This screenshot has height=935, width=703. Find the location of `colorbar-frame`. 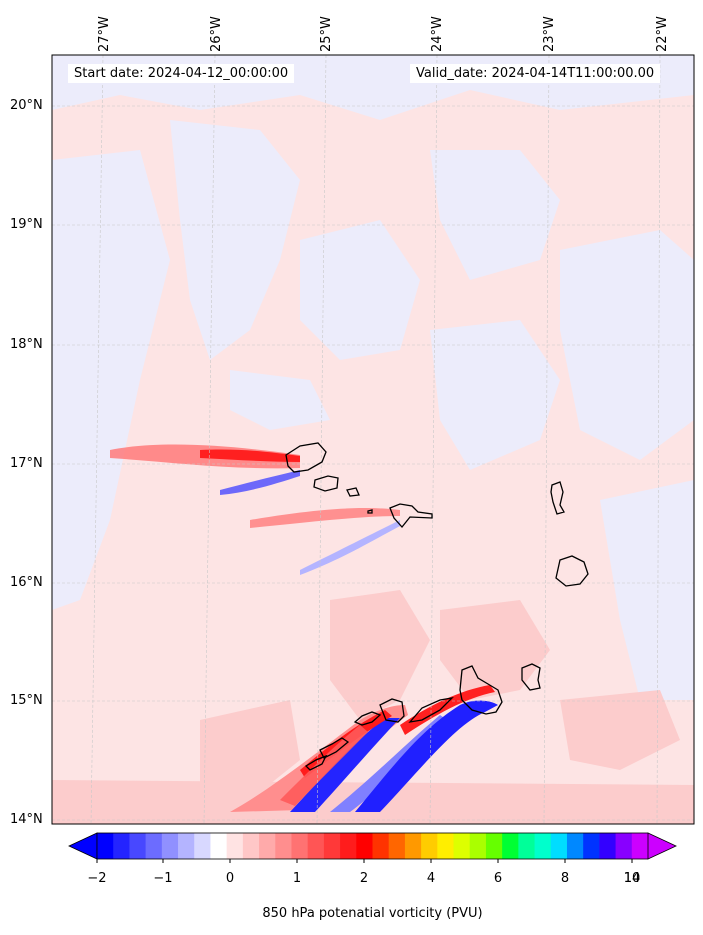

colorbar-frame is located at coordinates (372, 846).